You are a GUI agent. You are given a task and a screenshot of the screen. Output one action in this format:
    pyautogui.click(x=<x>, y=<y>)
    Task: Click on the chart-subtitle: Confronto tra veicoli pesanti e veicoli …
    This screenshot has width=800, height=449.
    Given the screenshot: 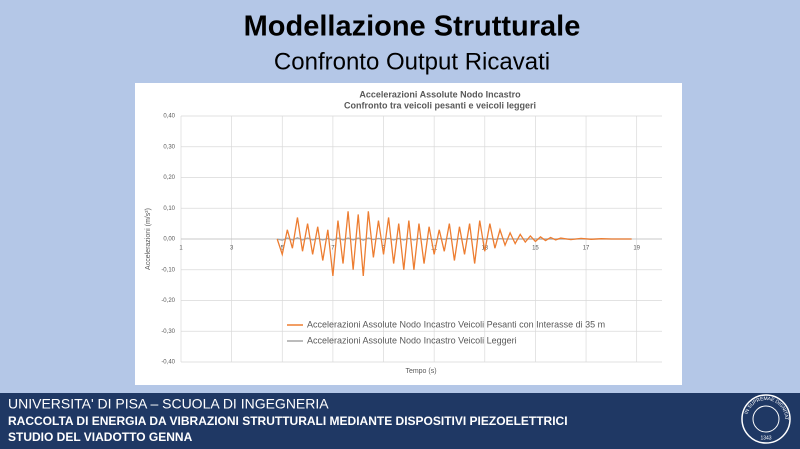 What is the action you would take?
    pyautogui.click(x=440, y=105)
    